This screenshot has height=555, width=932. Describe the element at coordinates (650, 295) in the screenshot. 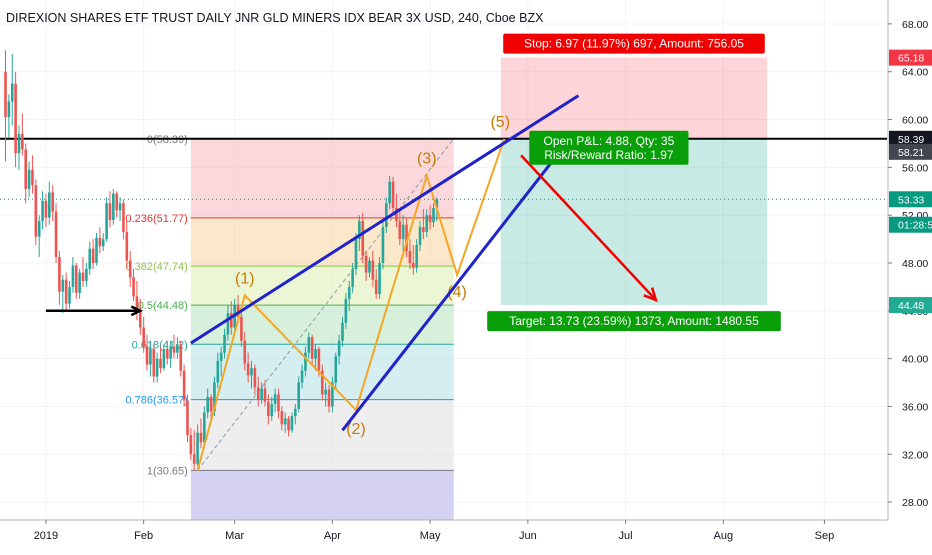

I see `projection-arrow-head` at that location.